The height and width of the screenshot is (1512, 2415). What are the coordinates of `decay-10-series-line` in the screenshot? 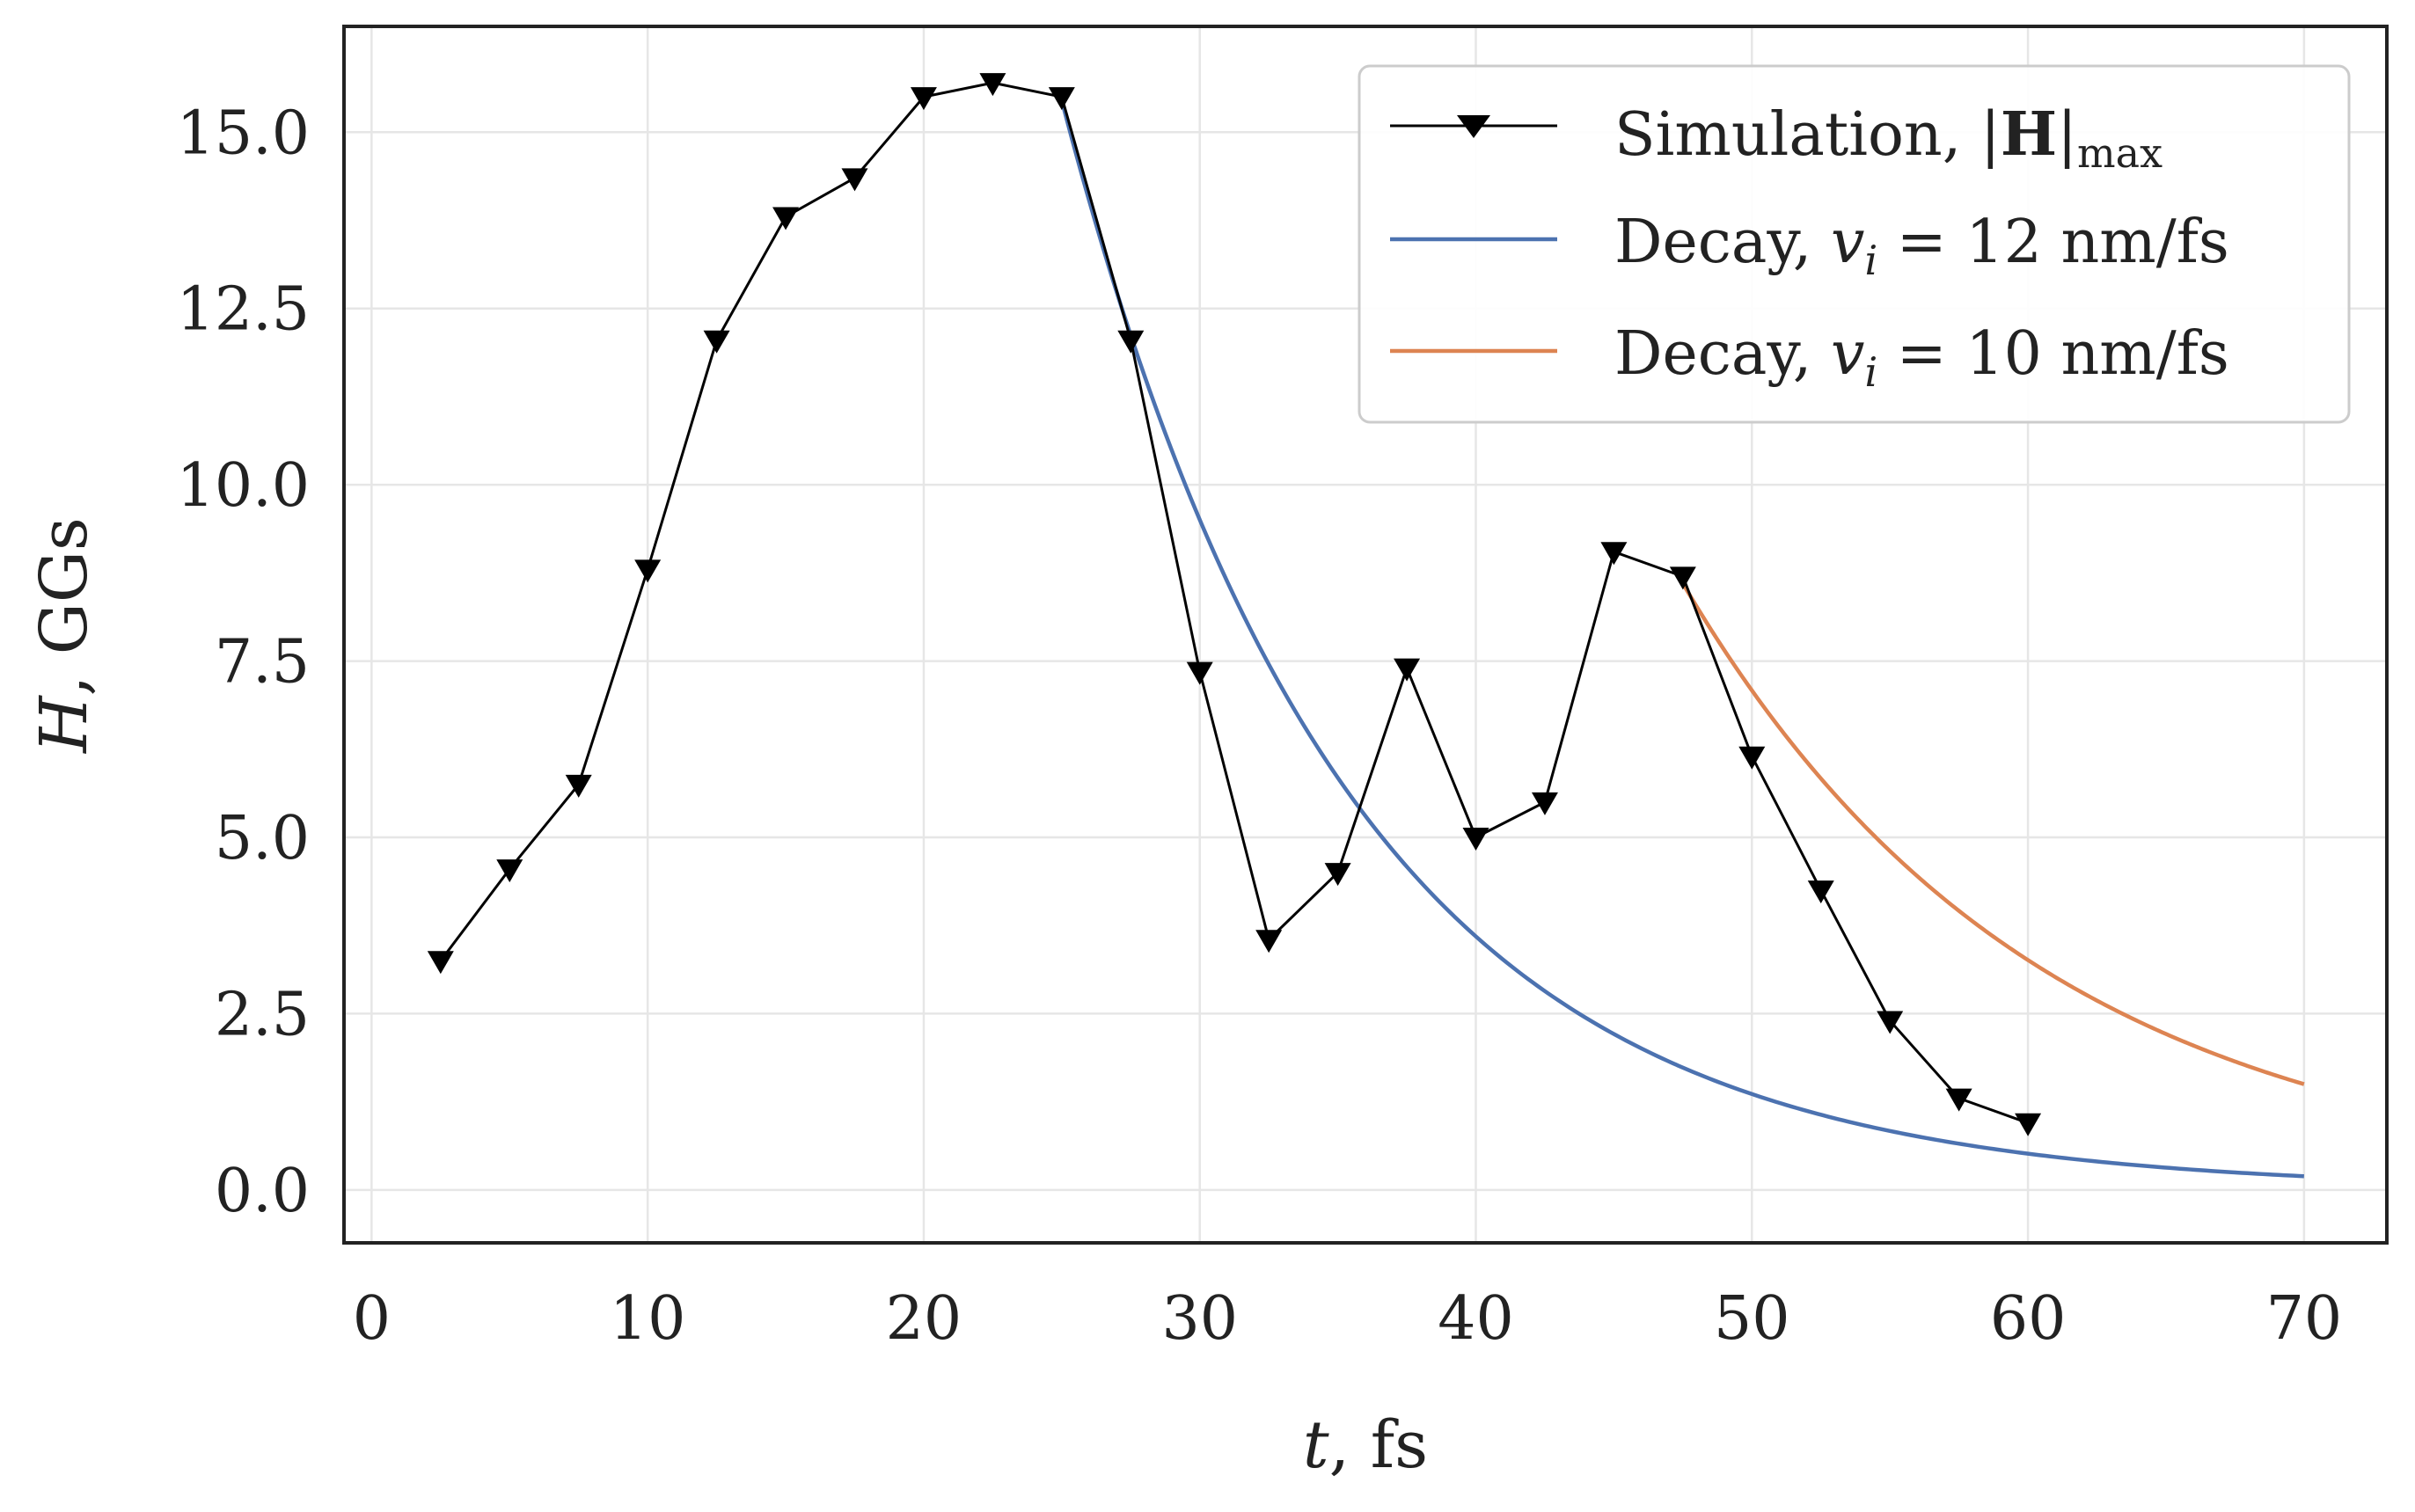 It's located at (1993, 834).